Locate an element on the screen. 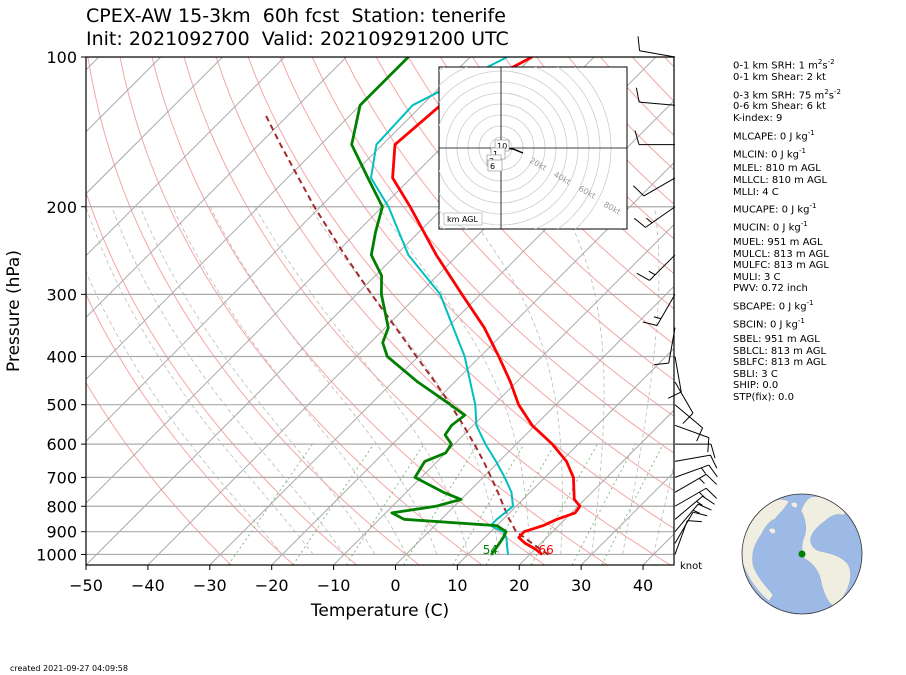  stability-index-line: MUEL: 951 m AGL is located at coordinates (787, 243).